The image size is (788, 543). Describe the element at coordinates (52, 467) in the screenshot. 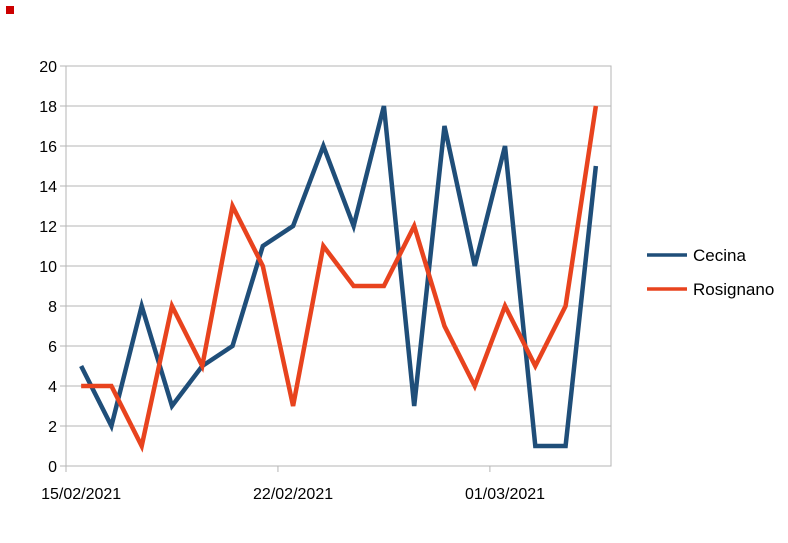

I see `y-tick-label-0: 0` at that location.